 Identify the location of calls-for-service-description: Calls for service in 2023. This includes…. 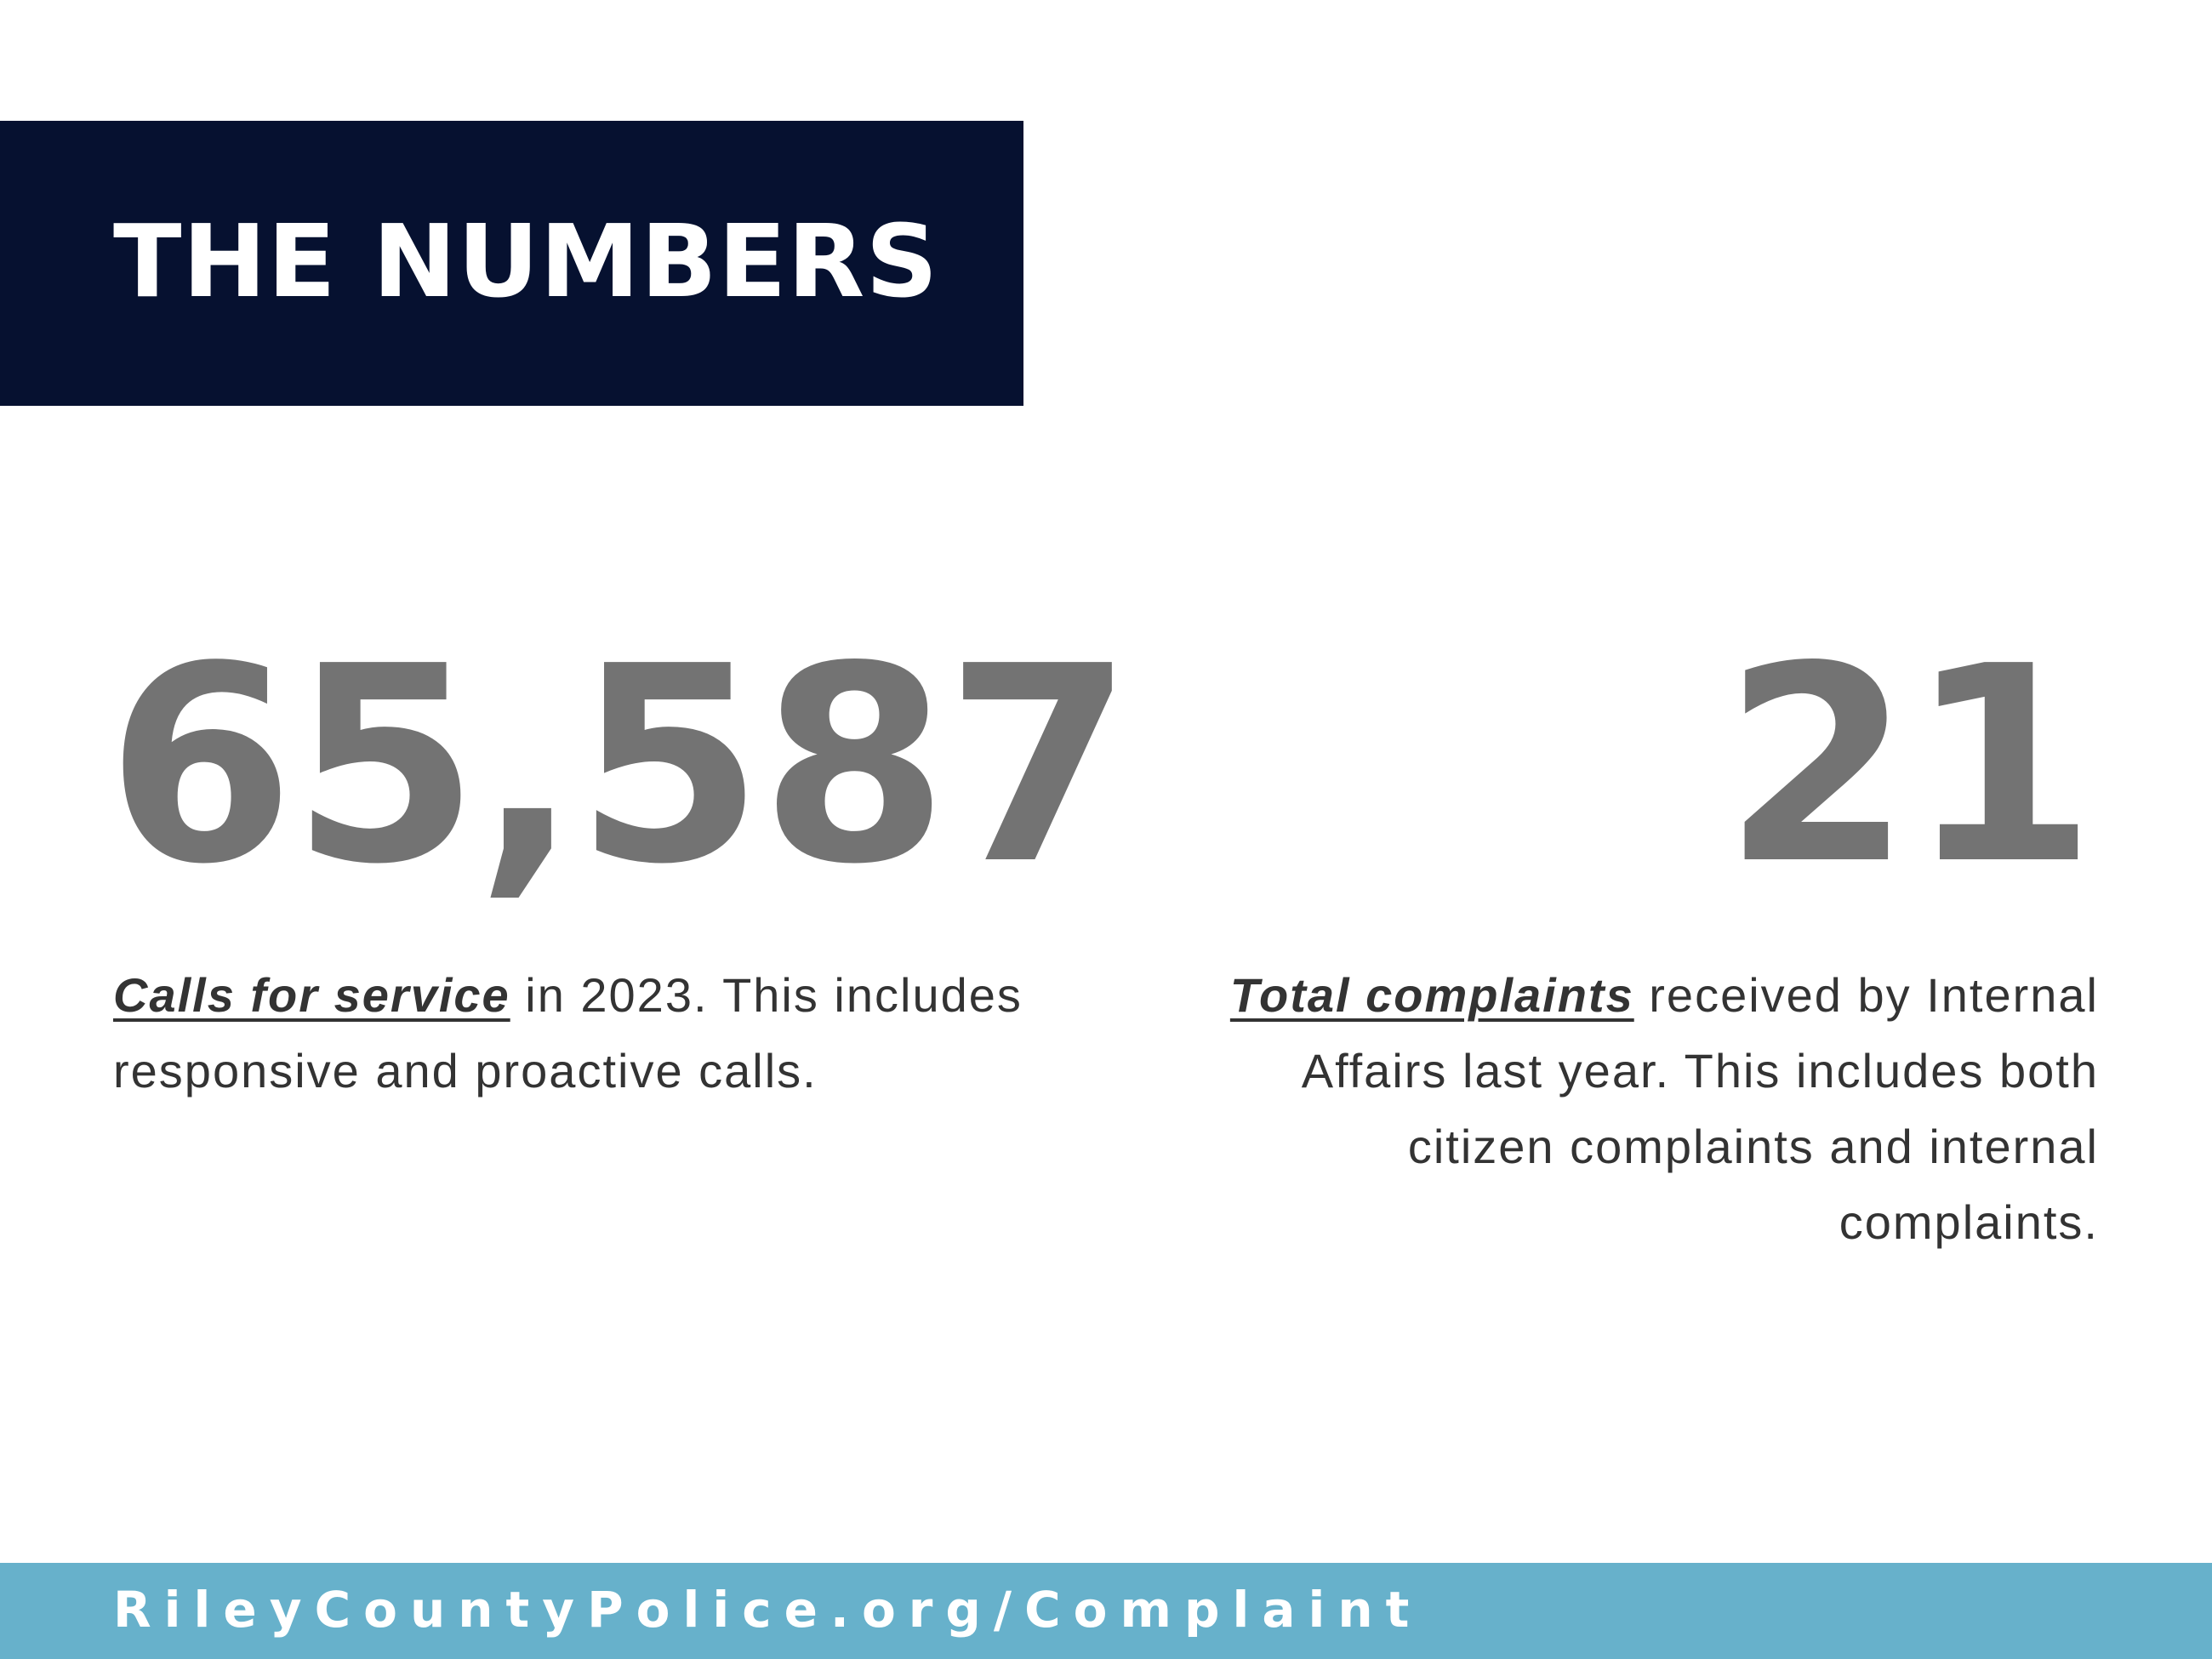
(581, 1033).